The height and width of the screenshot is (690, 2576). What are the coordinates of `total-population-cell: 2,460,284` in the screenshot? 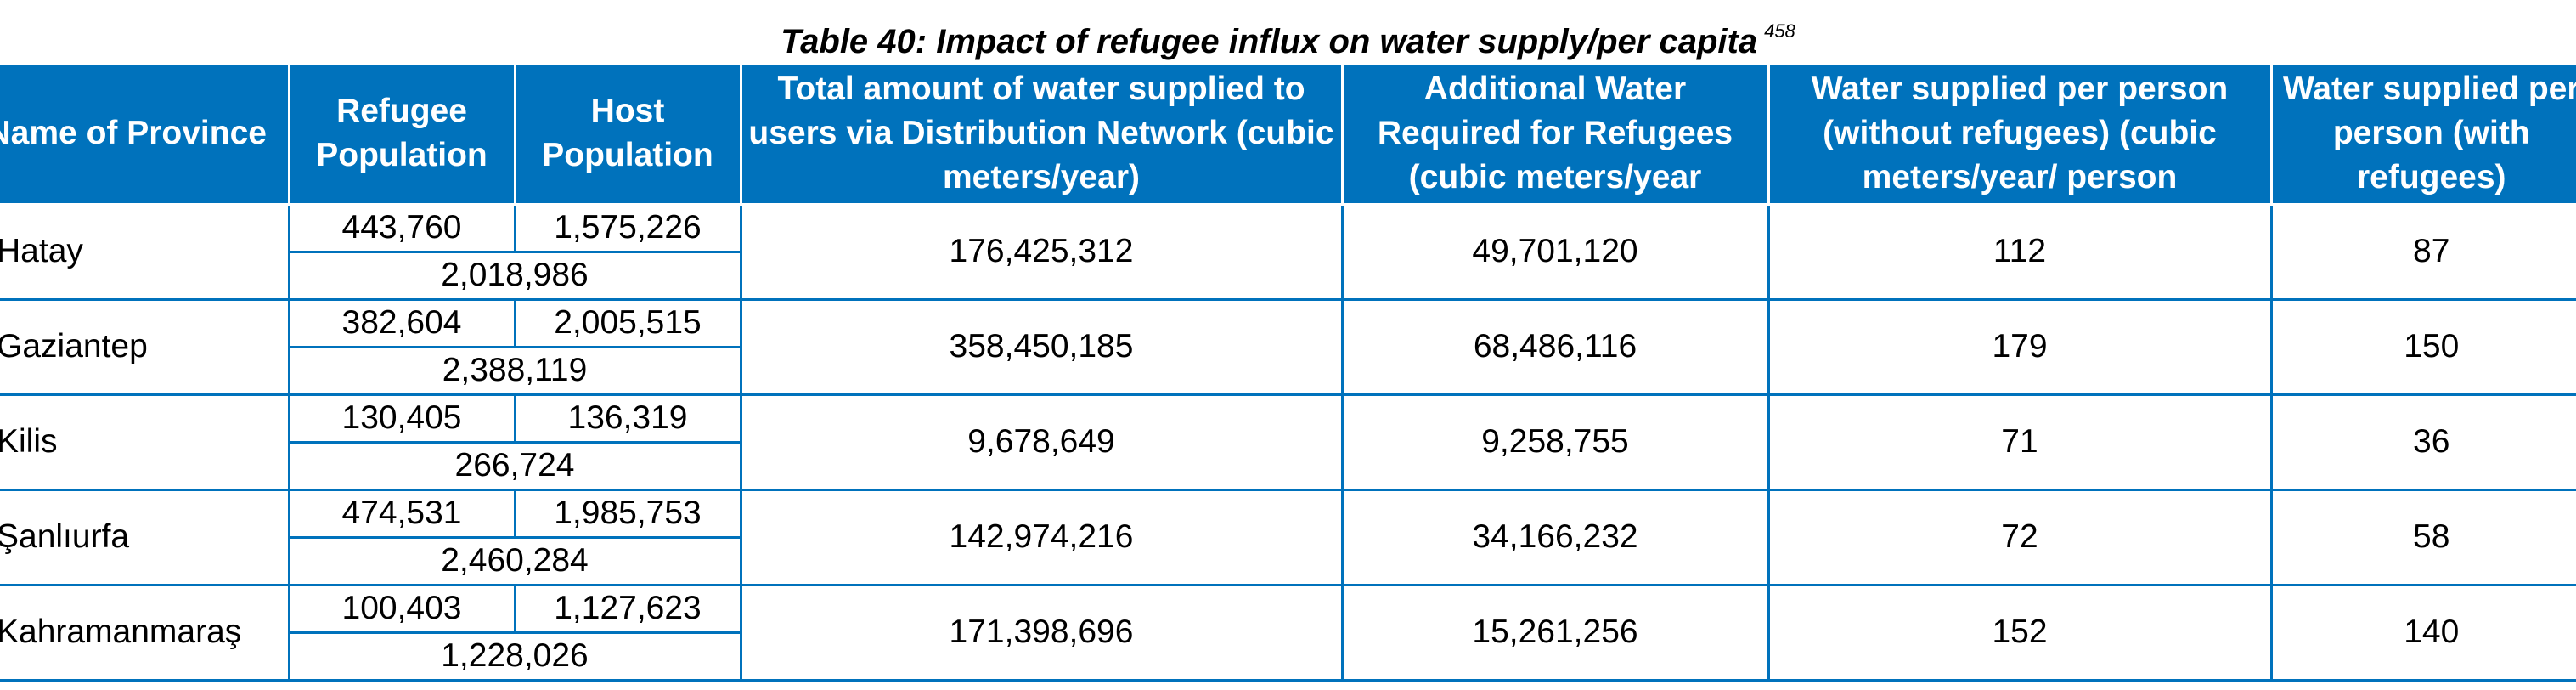 It's located at (514, 560).